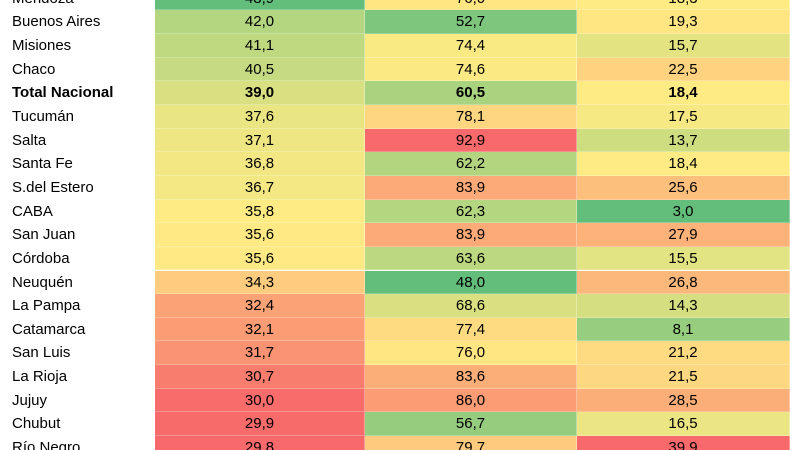  What do you see at coordinates (260, 211) in the screenshot?
I see `value-cell: 35,8` at bounding box center [260, 211].